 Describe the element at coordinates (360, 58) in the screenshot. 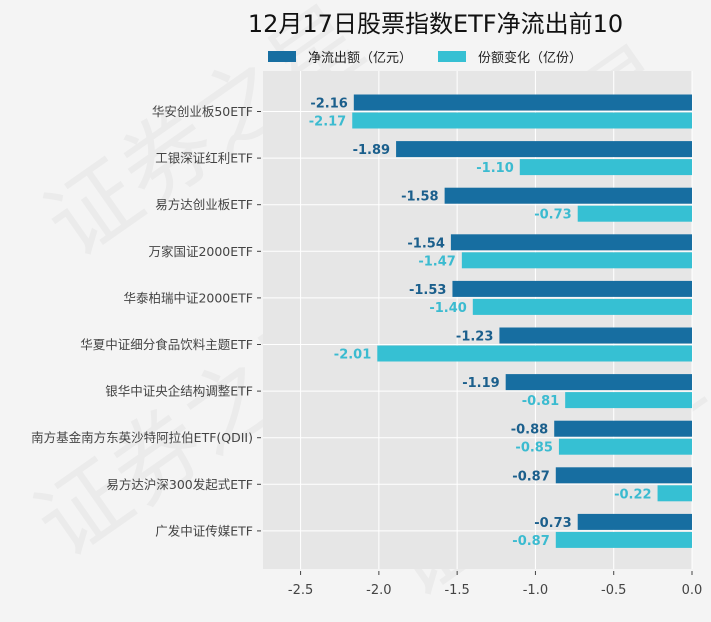

I see `legend-label: 净流出额（亿元）` at that location.